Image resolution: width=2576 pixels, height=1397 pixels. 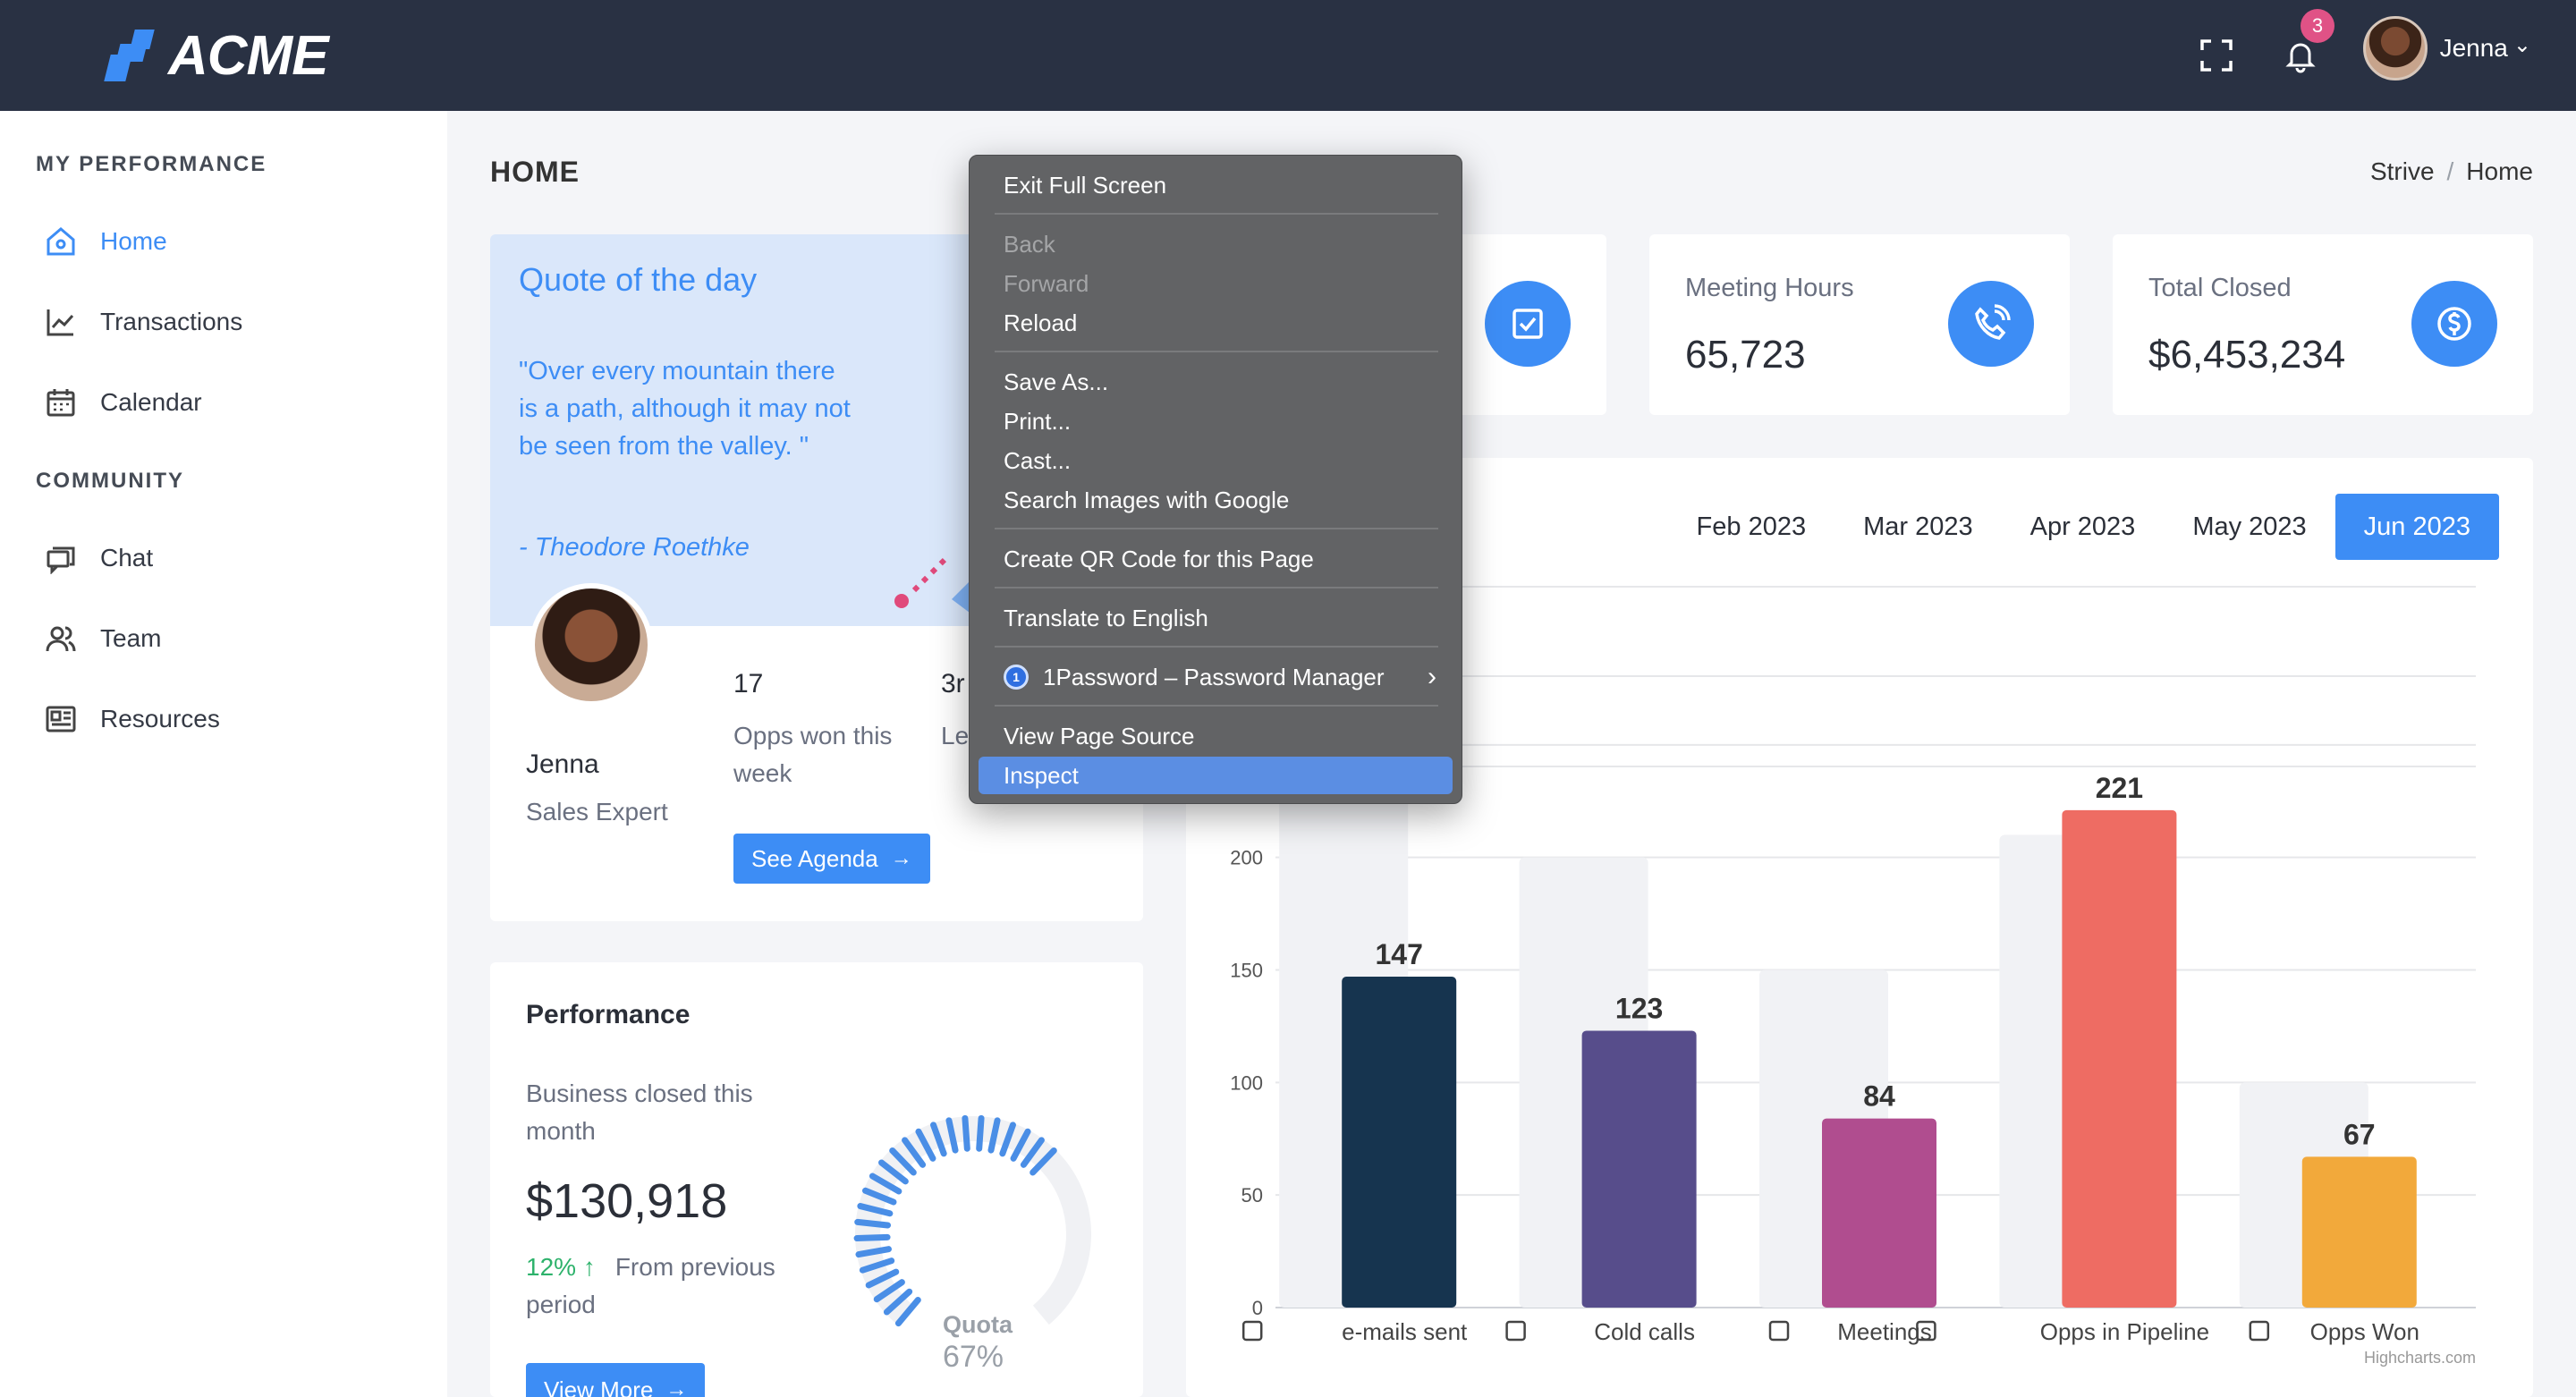 What do you see at coordinates (160, 718) in the screenshot?
I see `sidebar-item-label: Resources` at bounding box center [160, 718].